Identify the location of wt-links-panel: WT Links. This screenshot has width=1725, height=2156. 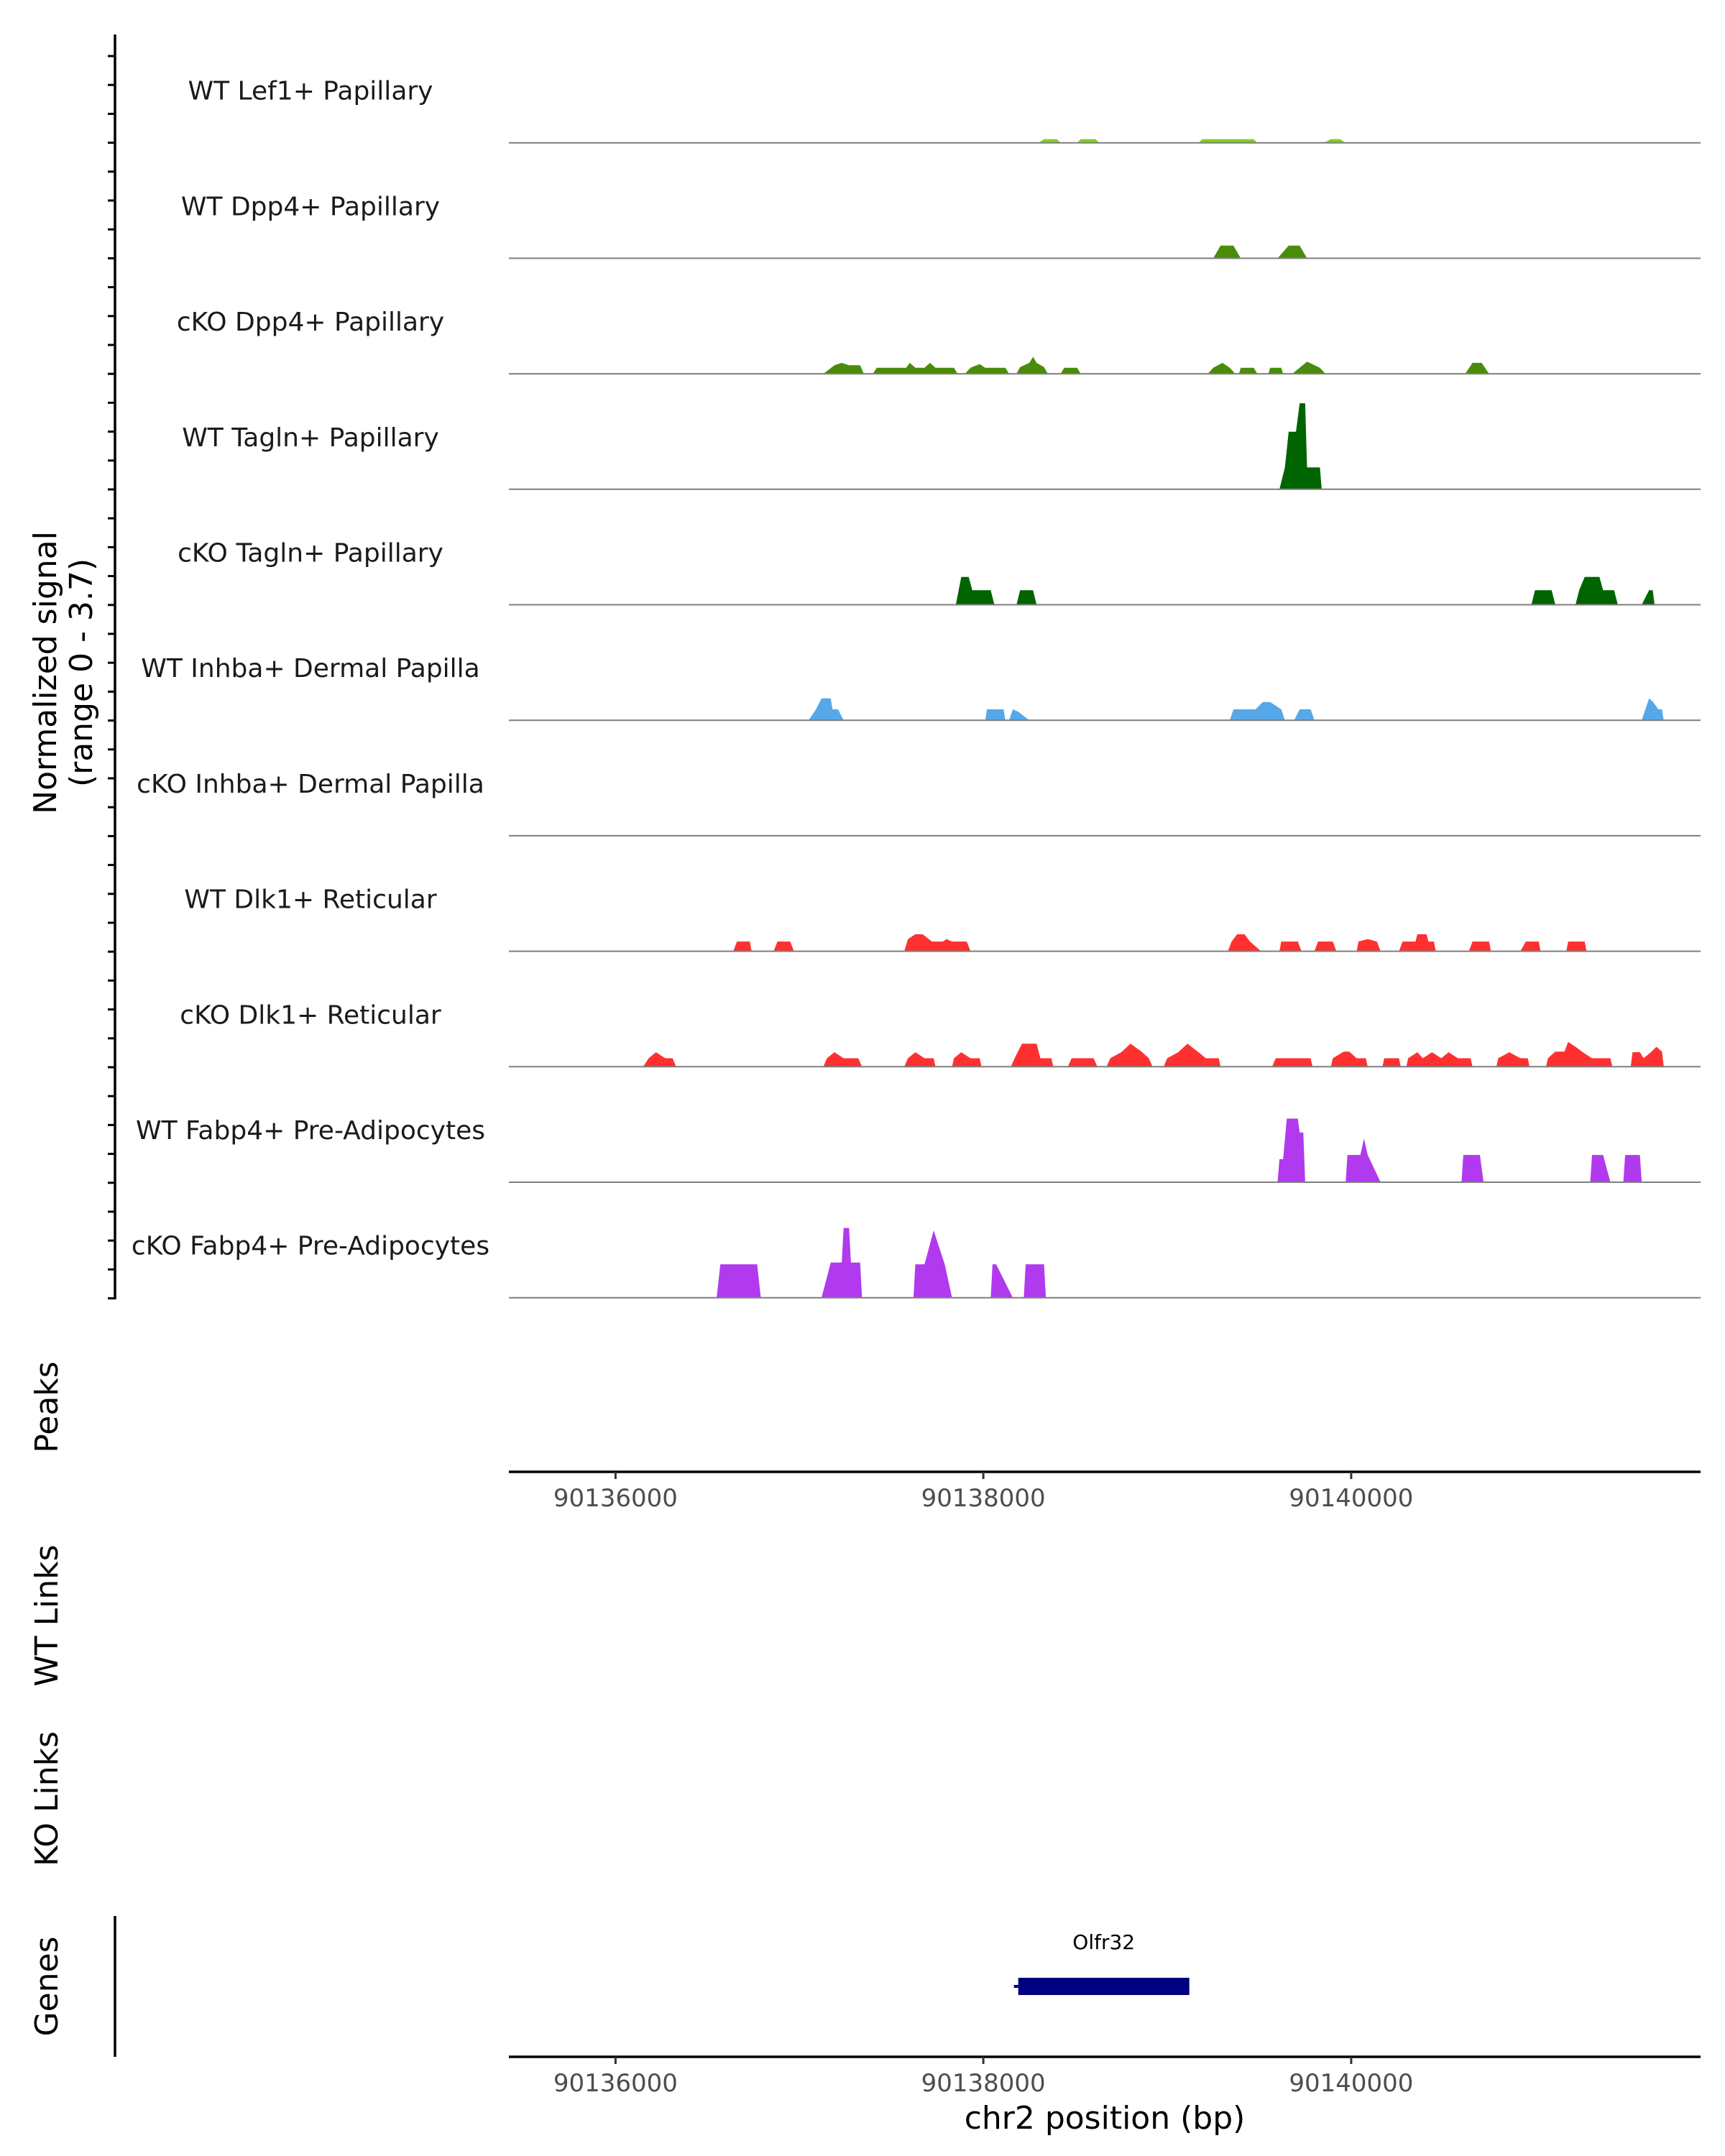
(47, 1615).